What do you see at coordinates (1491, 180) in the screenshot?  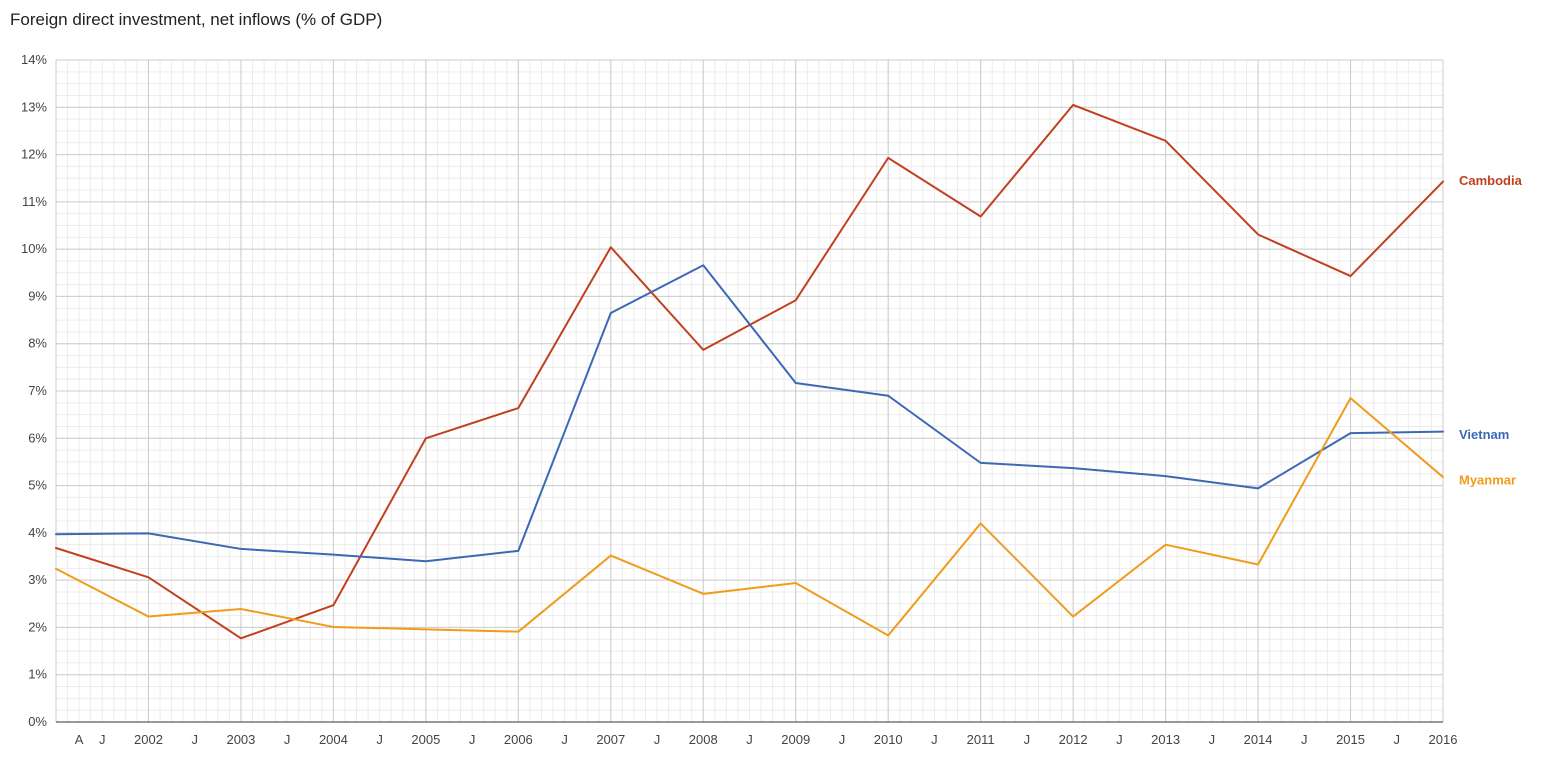 I see `series-label-cambodia: Cambodia` at bounding box center [1491, 180].